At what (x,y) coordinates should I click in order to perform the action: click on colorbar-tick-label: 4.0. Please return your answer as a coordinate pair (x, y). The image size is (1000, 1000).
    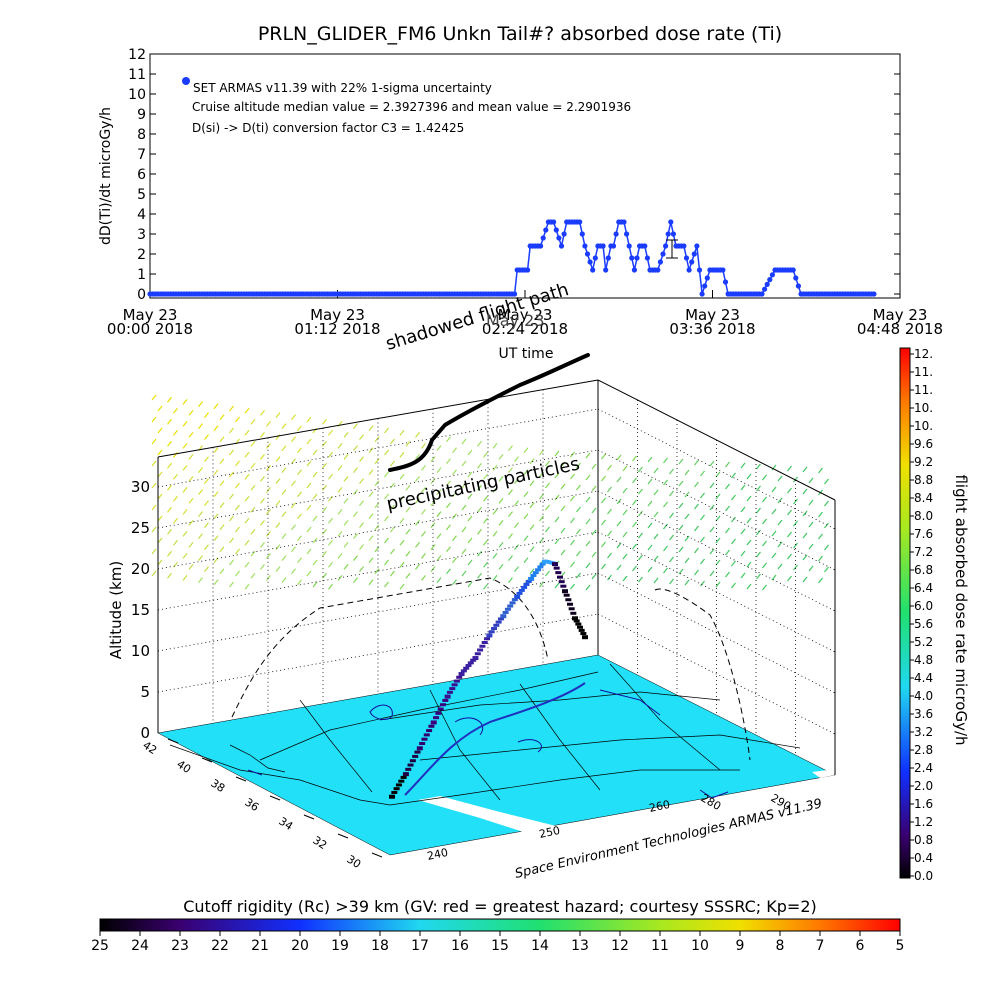
    Looking at the image, I should click on (923, 696).